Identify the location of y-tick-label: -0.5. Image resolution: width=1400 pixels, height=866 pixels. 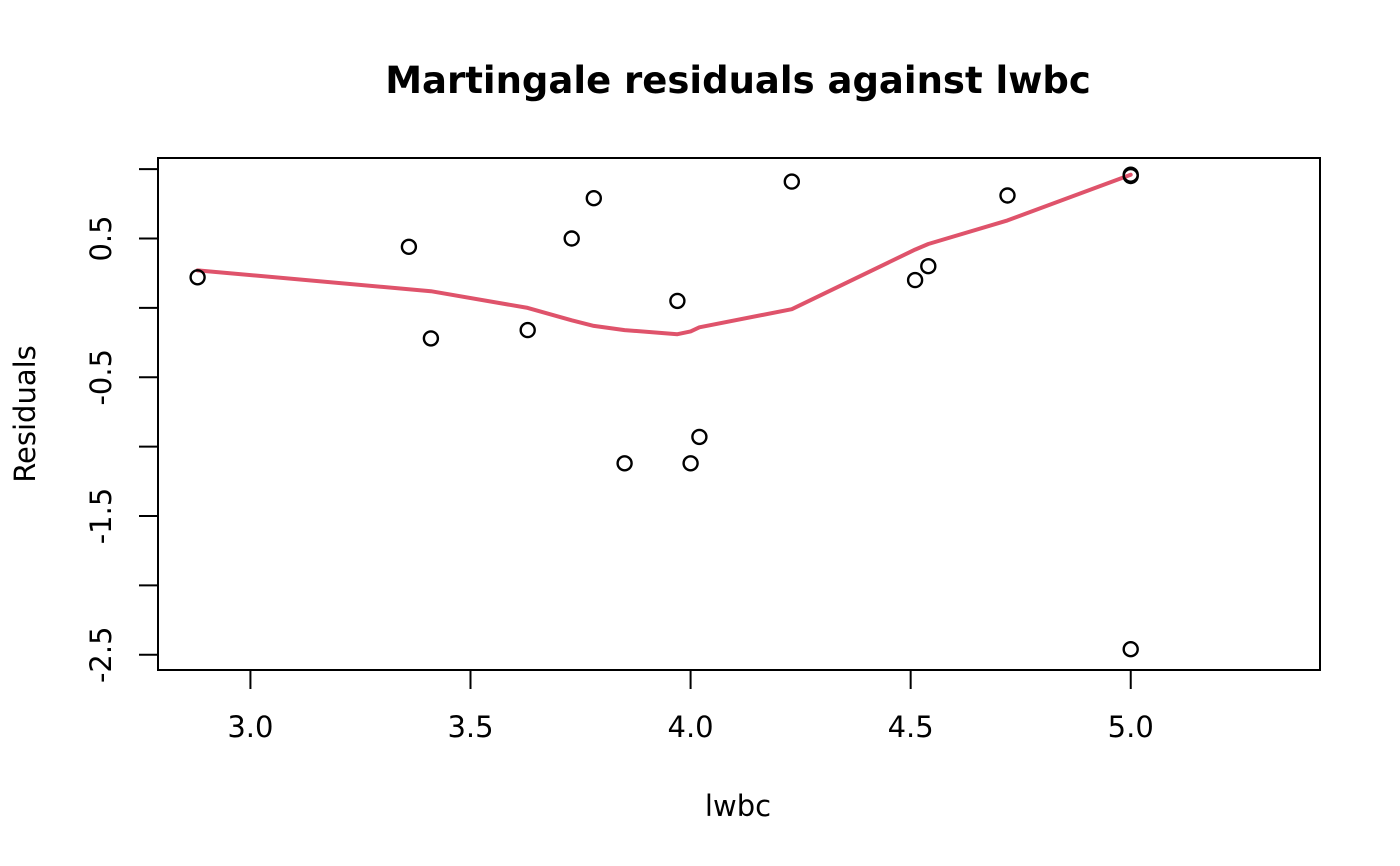
(101, 377).